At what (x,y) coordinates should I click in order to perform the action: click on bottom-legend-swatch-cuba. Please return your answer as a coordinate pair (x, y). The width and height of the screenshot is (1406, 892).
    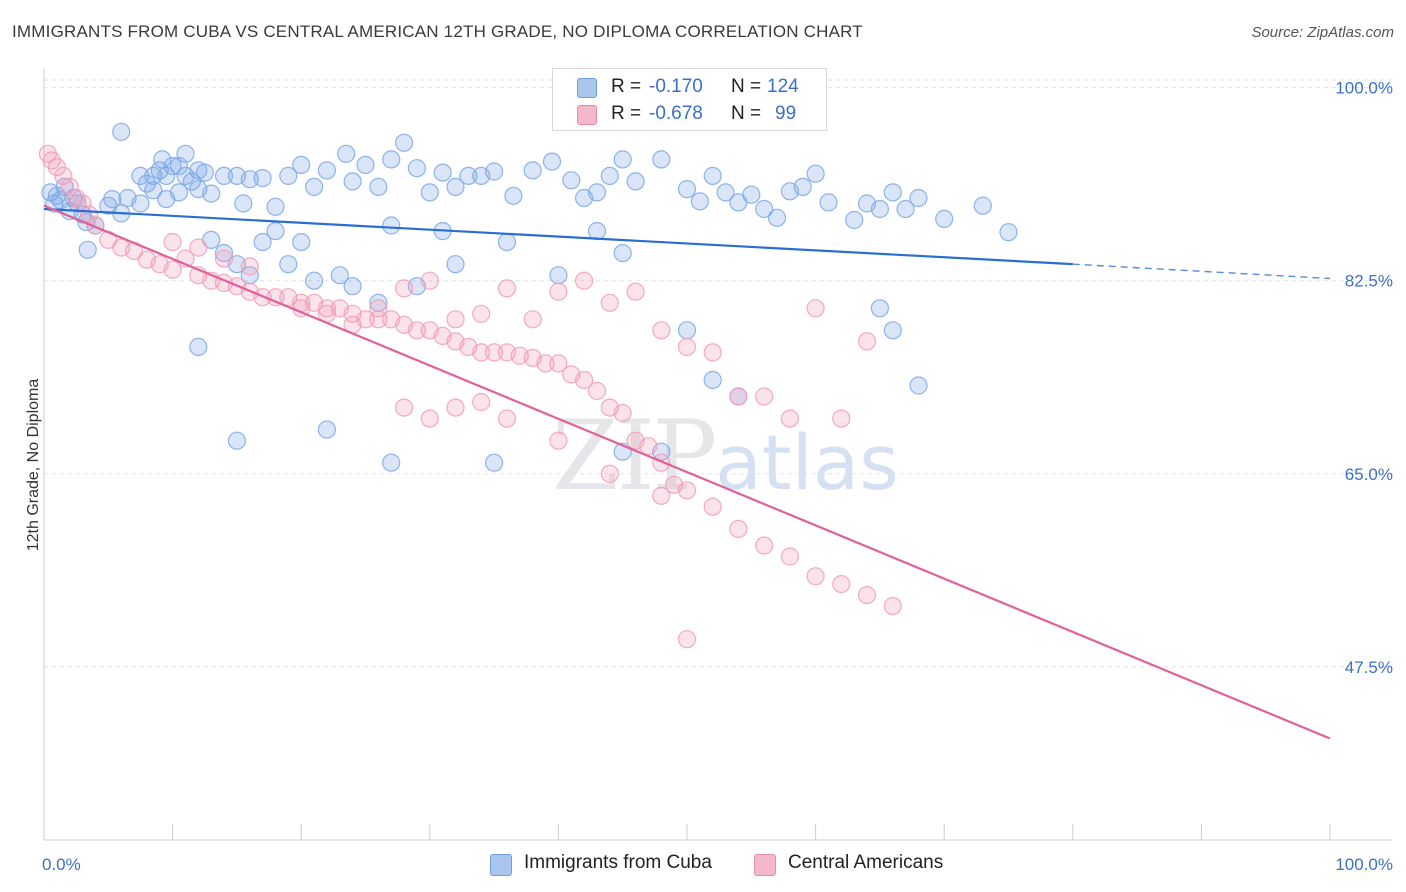
    Looking at the image, I should click on (501, 865).